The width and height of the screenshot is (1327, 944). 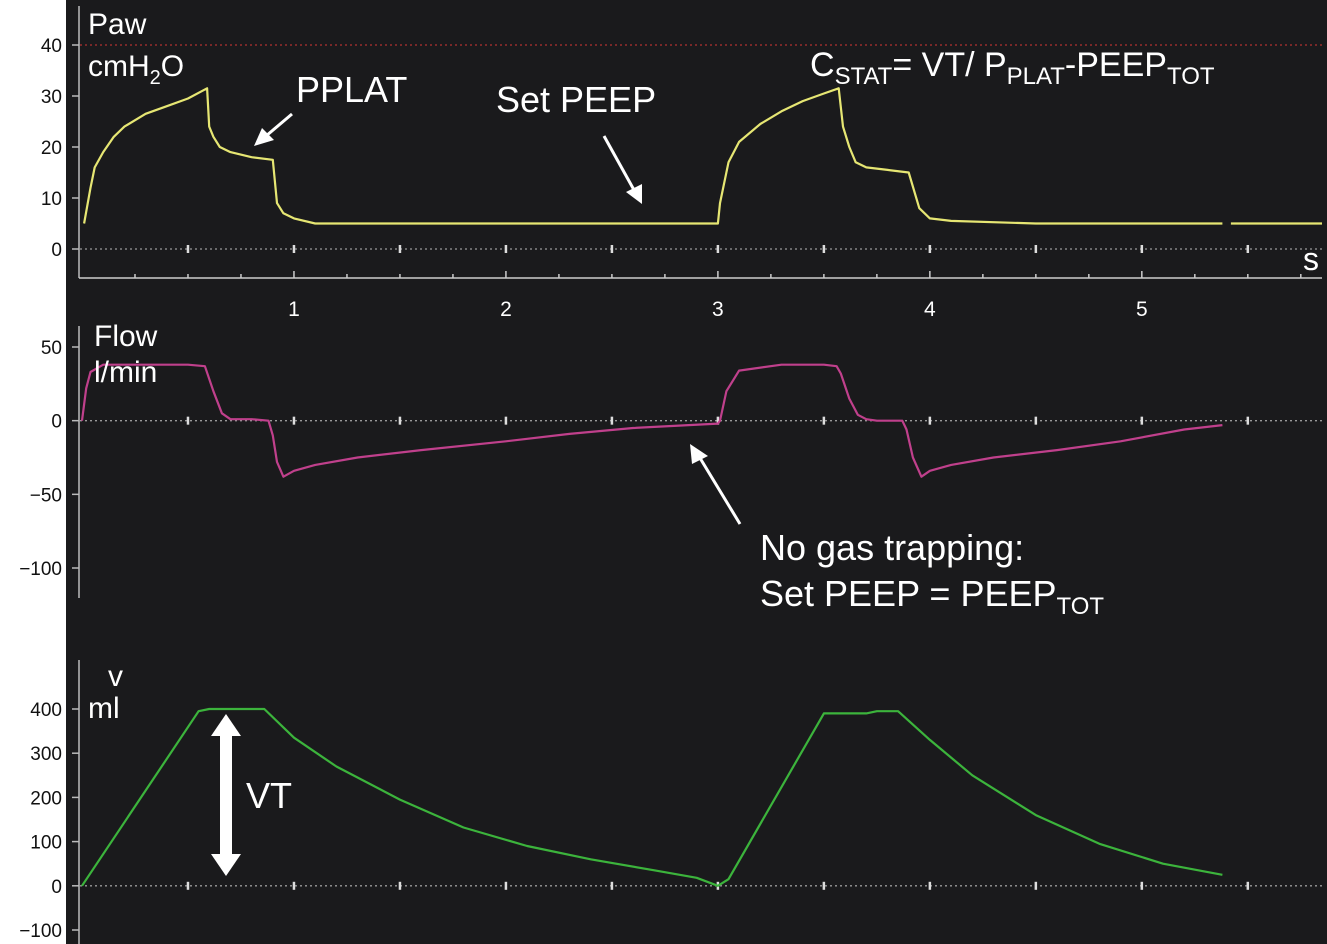 I want to click on volume-ylabel: v, so click(x=115, y=676).